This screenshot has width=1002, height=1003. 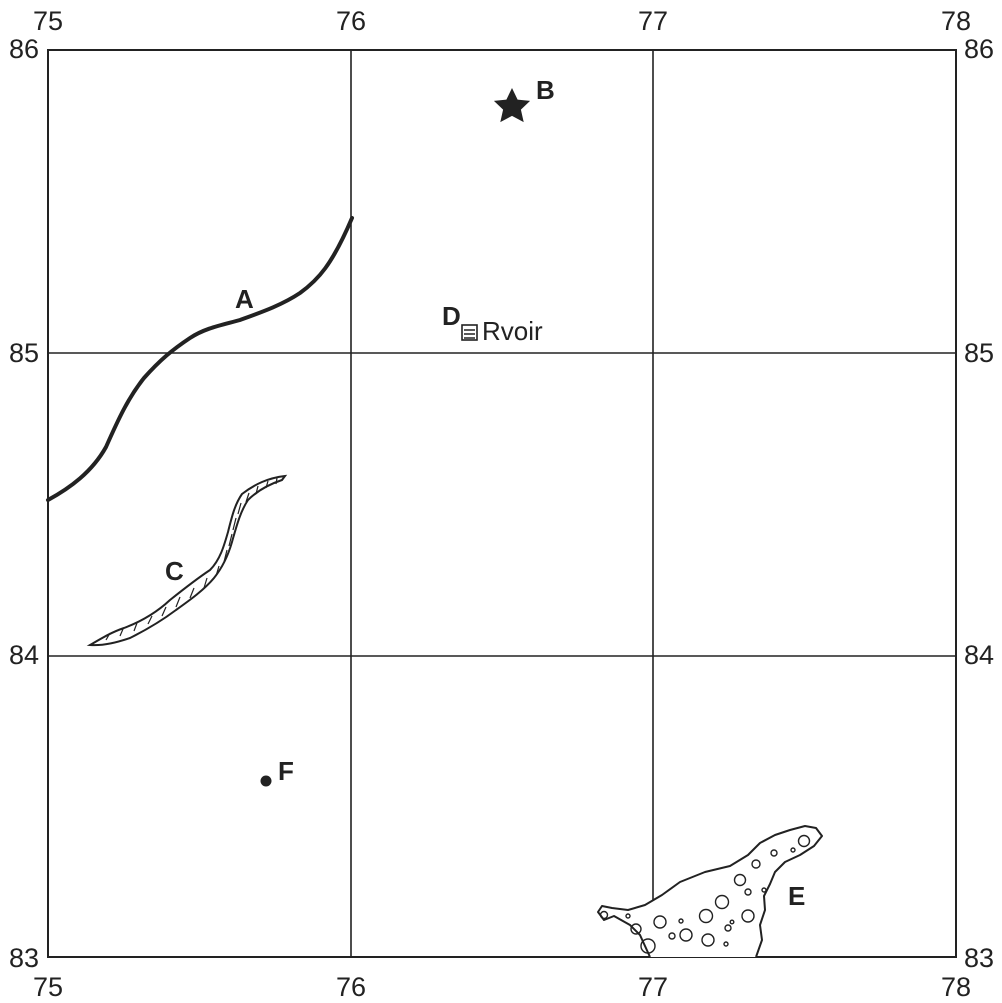 I want to click on feature-e-label: E, so click(x=796, y=896).